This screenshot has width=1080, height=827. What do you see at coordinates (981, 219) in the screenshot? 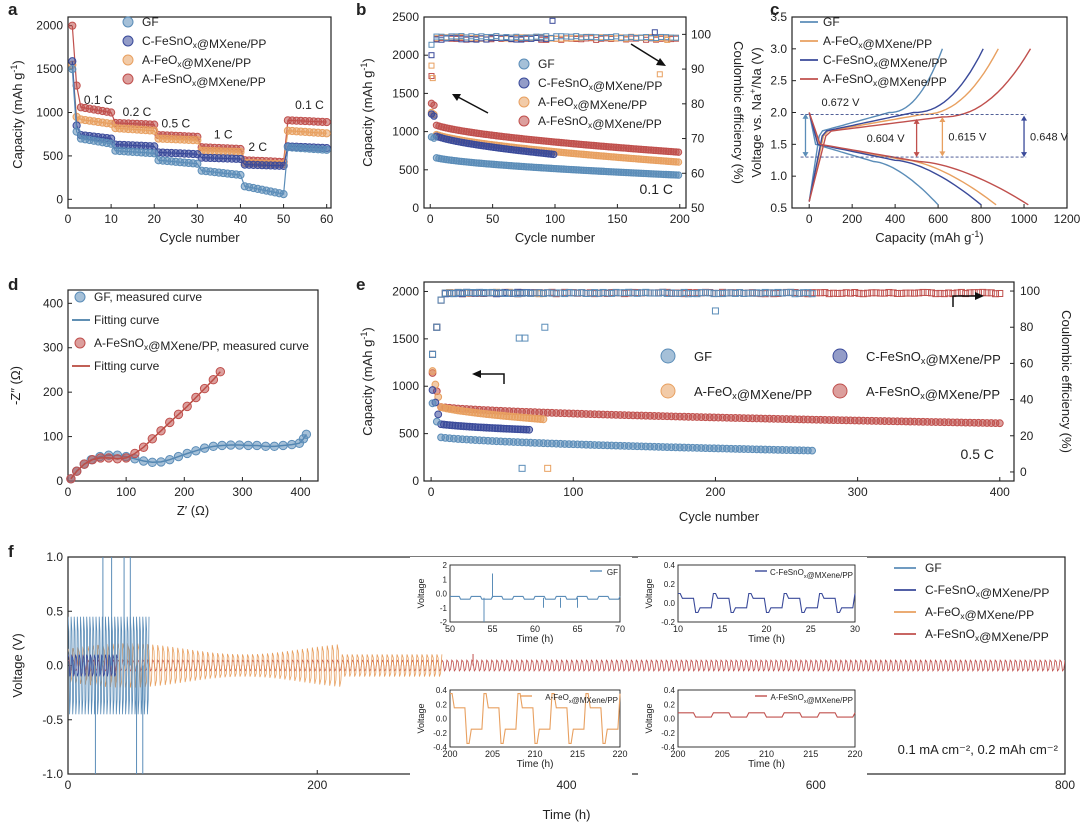
I see `x-tick-label: 800` at bounding box center [981, 219].